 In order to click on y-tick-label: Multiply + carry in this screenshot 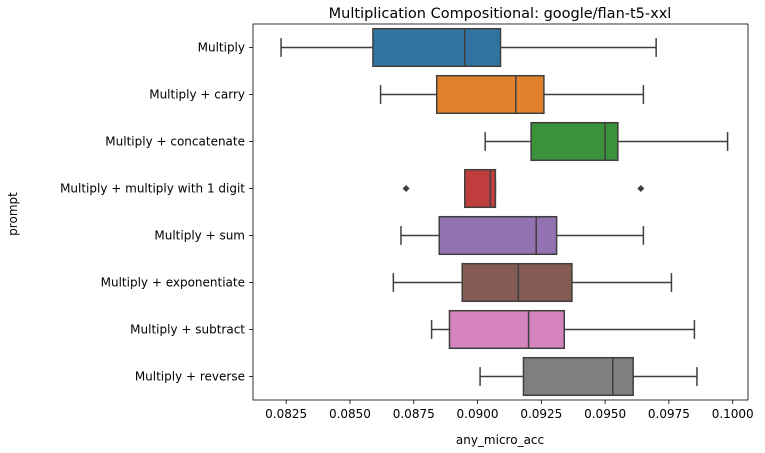, I will do `click(197, 95)`.